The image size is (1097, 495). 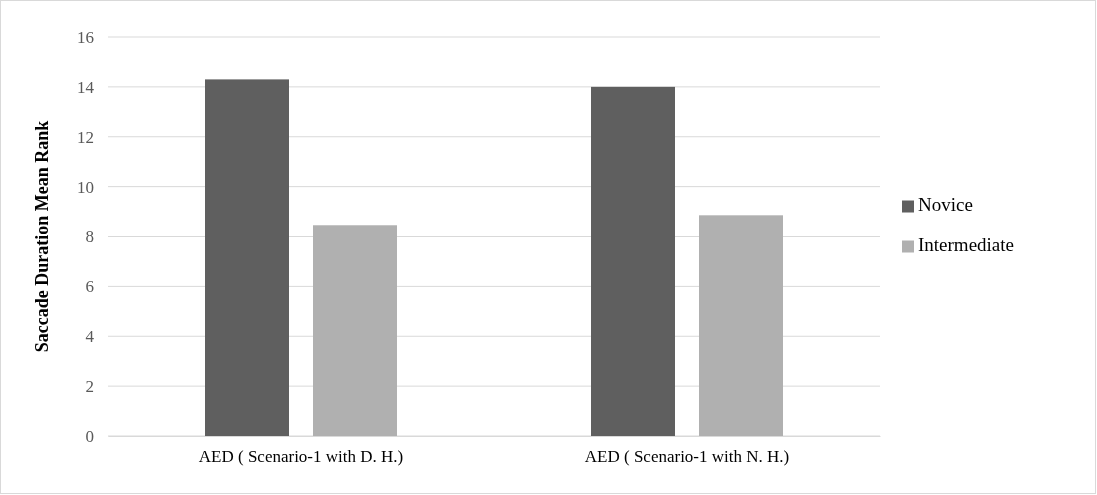 I want to click on y-tick-label: 14, so click(x=86, y=87).